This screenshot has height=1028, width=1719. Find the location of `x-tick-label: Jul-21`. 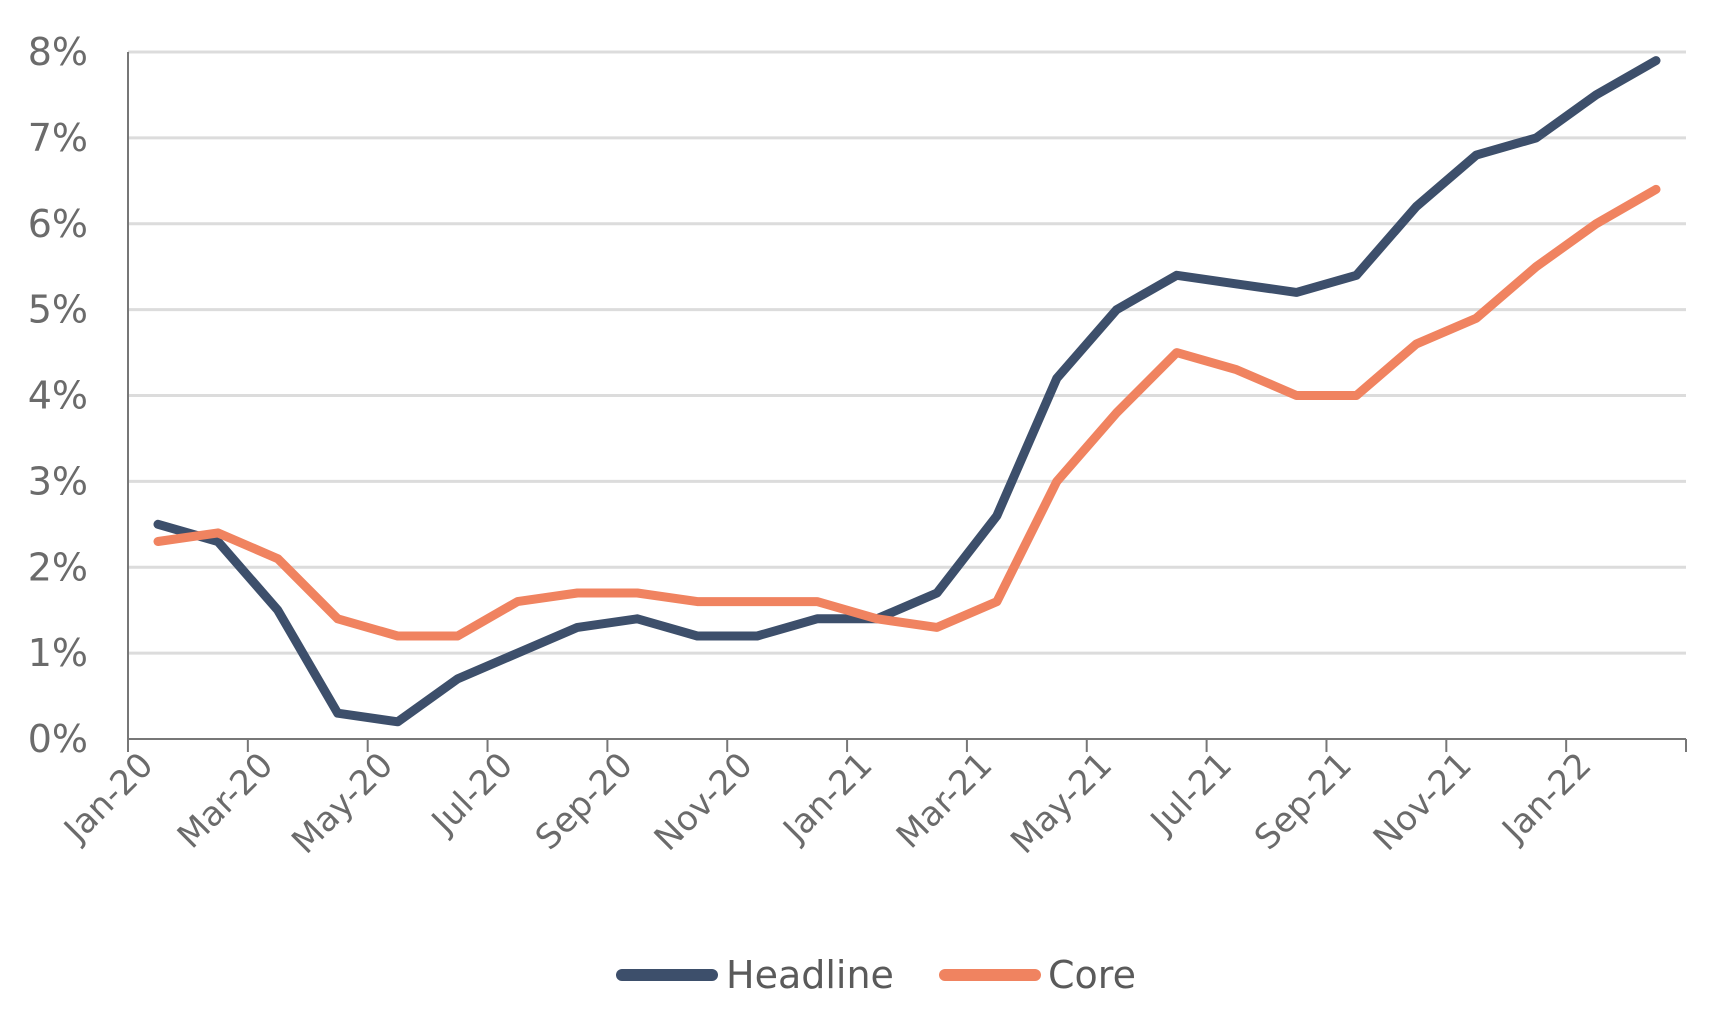

x-tick-label: Jul-21 is located at coordinates (1191, 794).